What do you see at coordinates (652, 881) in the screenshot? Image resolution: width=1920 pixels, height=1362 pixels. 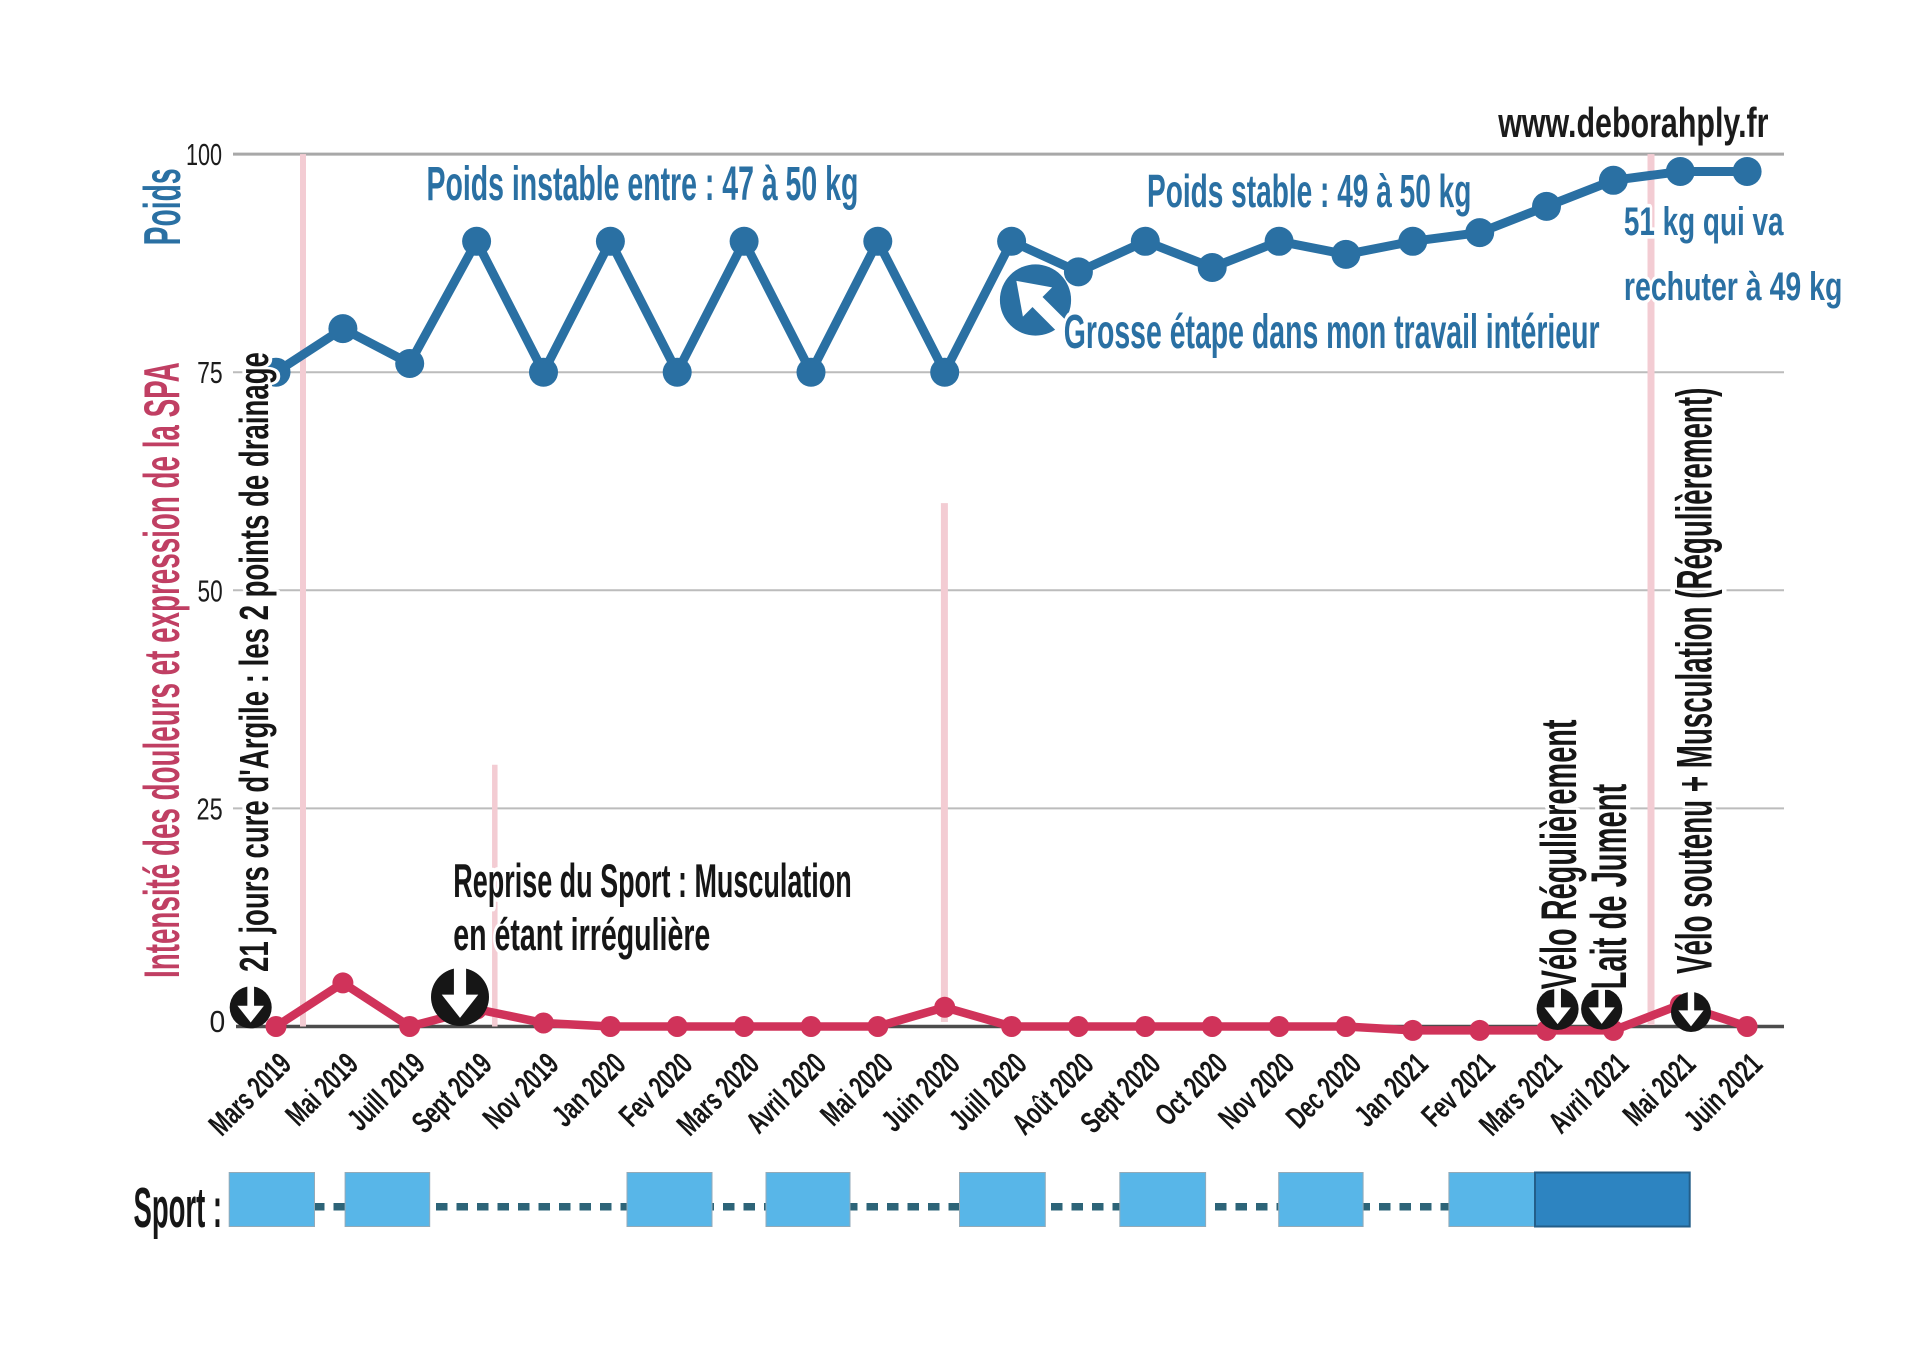 I see `svg-text:Reprise du Sport : Musculatio: Reprise du Sport : Musculation` at bounding box center [652, 881].